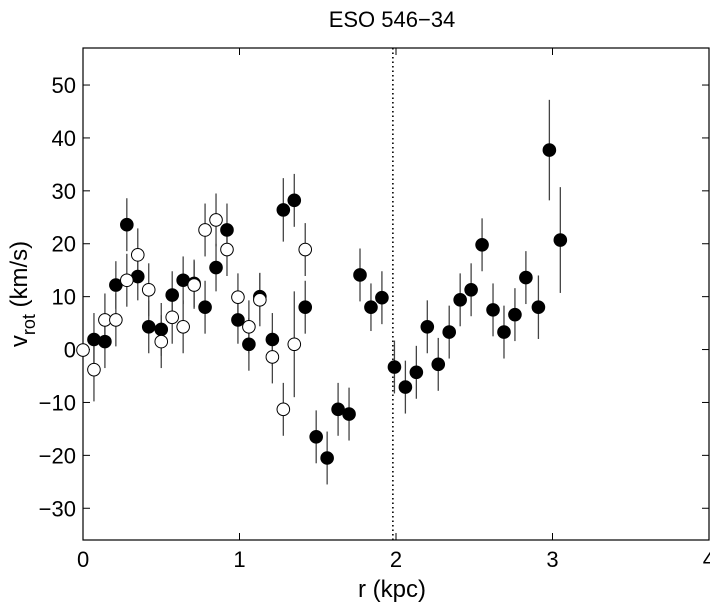  I want to click on y-axis-label: vrot (km/s), so click(22, 294).